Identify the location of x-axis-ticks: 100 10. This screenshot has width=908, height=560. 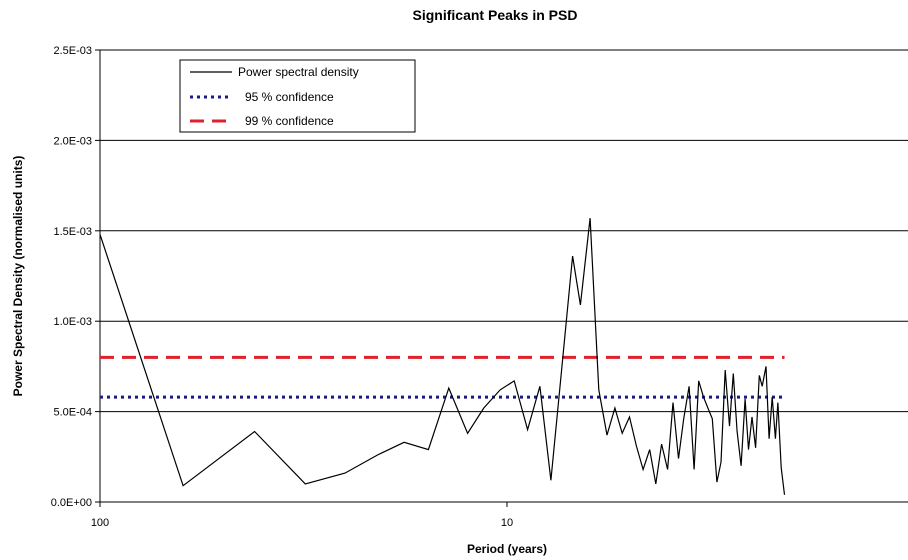
(302, 515).